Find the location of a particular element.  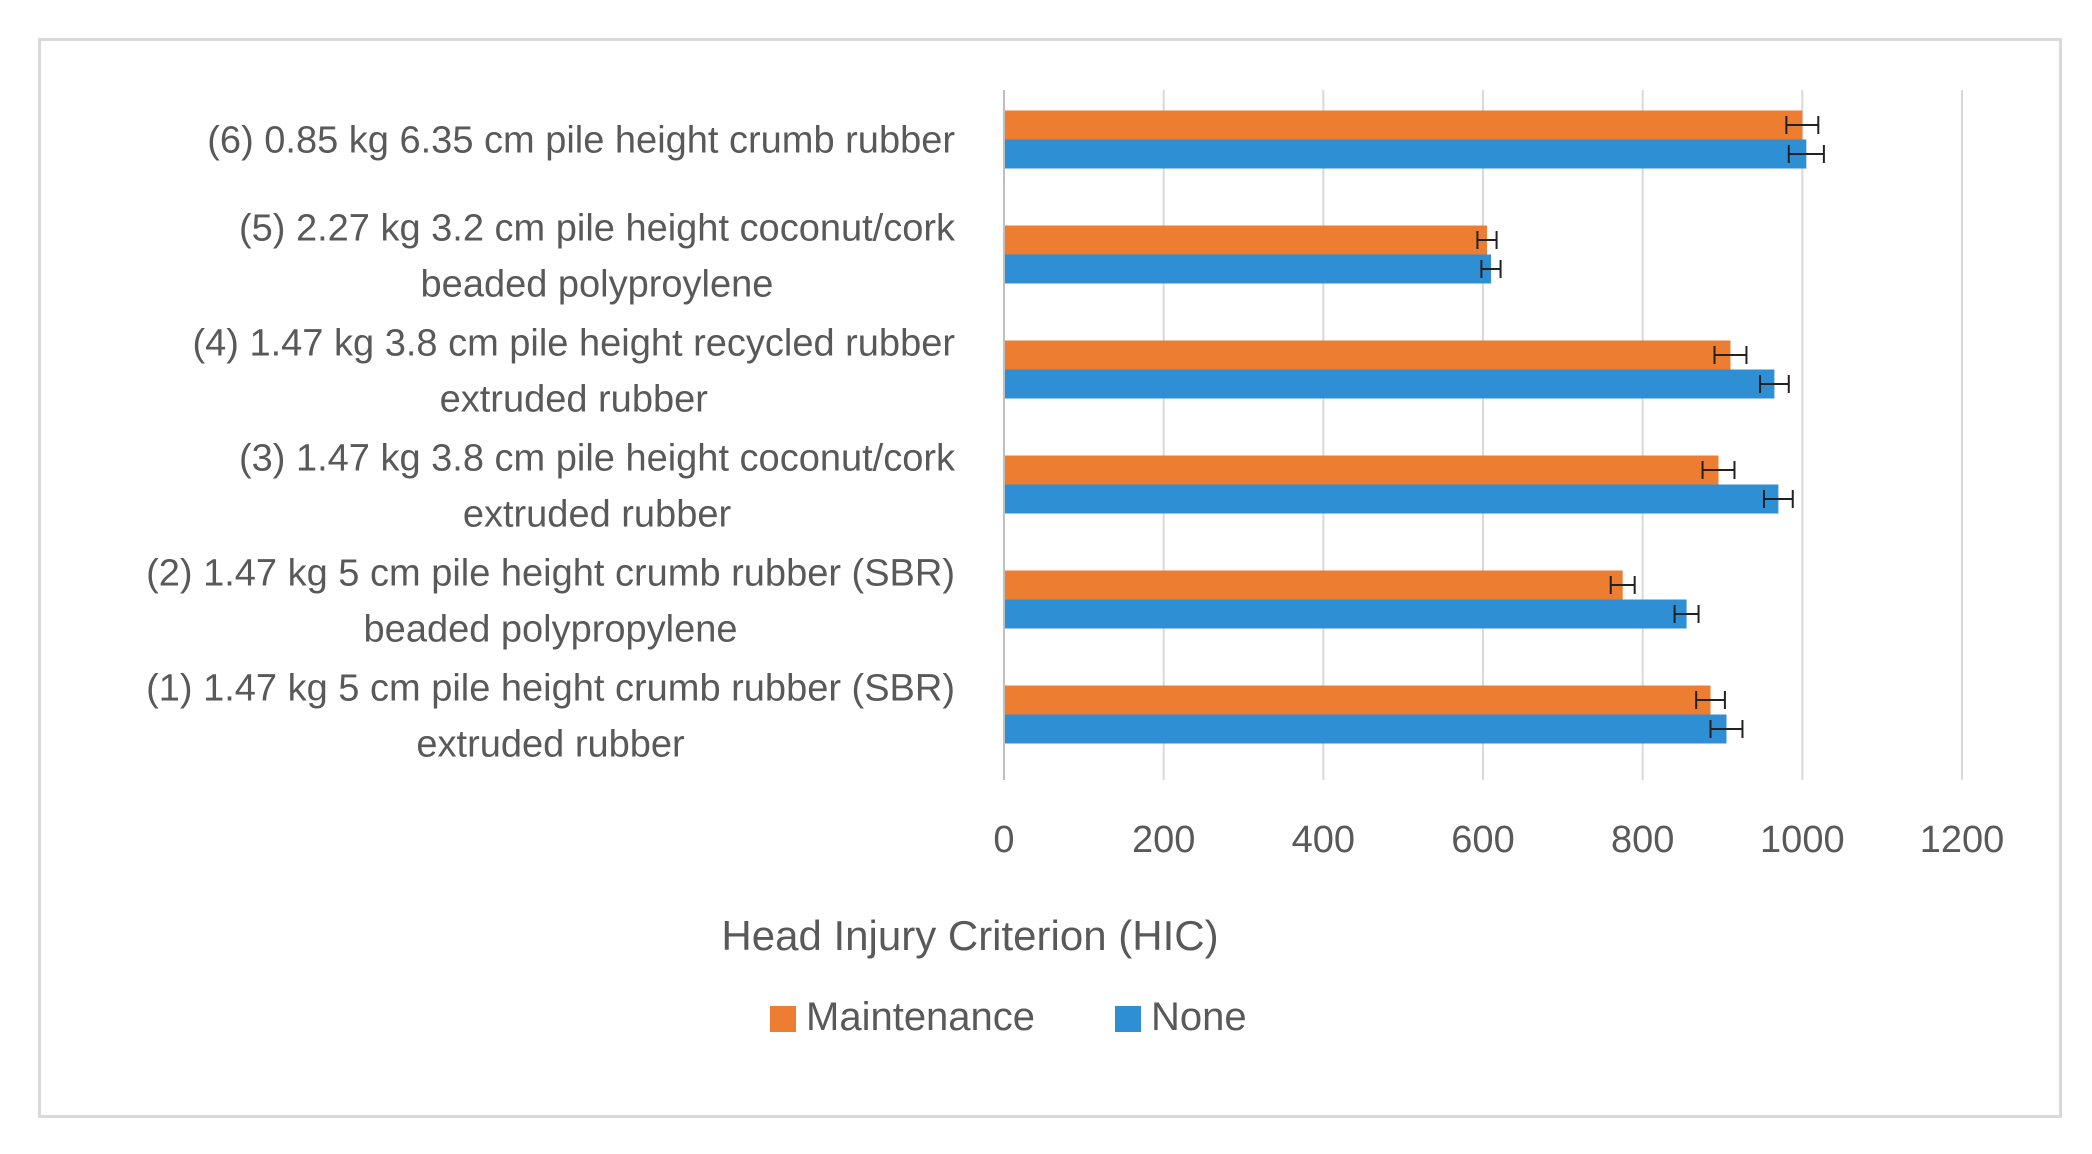

legend: Maintenance None is located at coordinates (1008, 1017).